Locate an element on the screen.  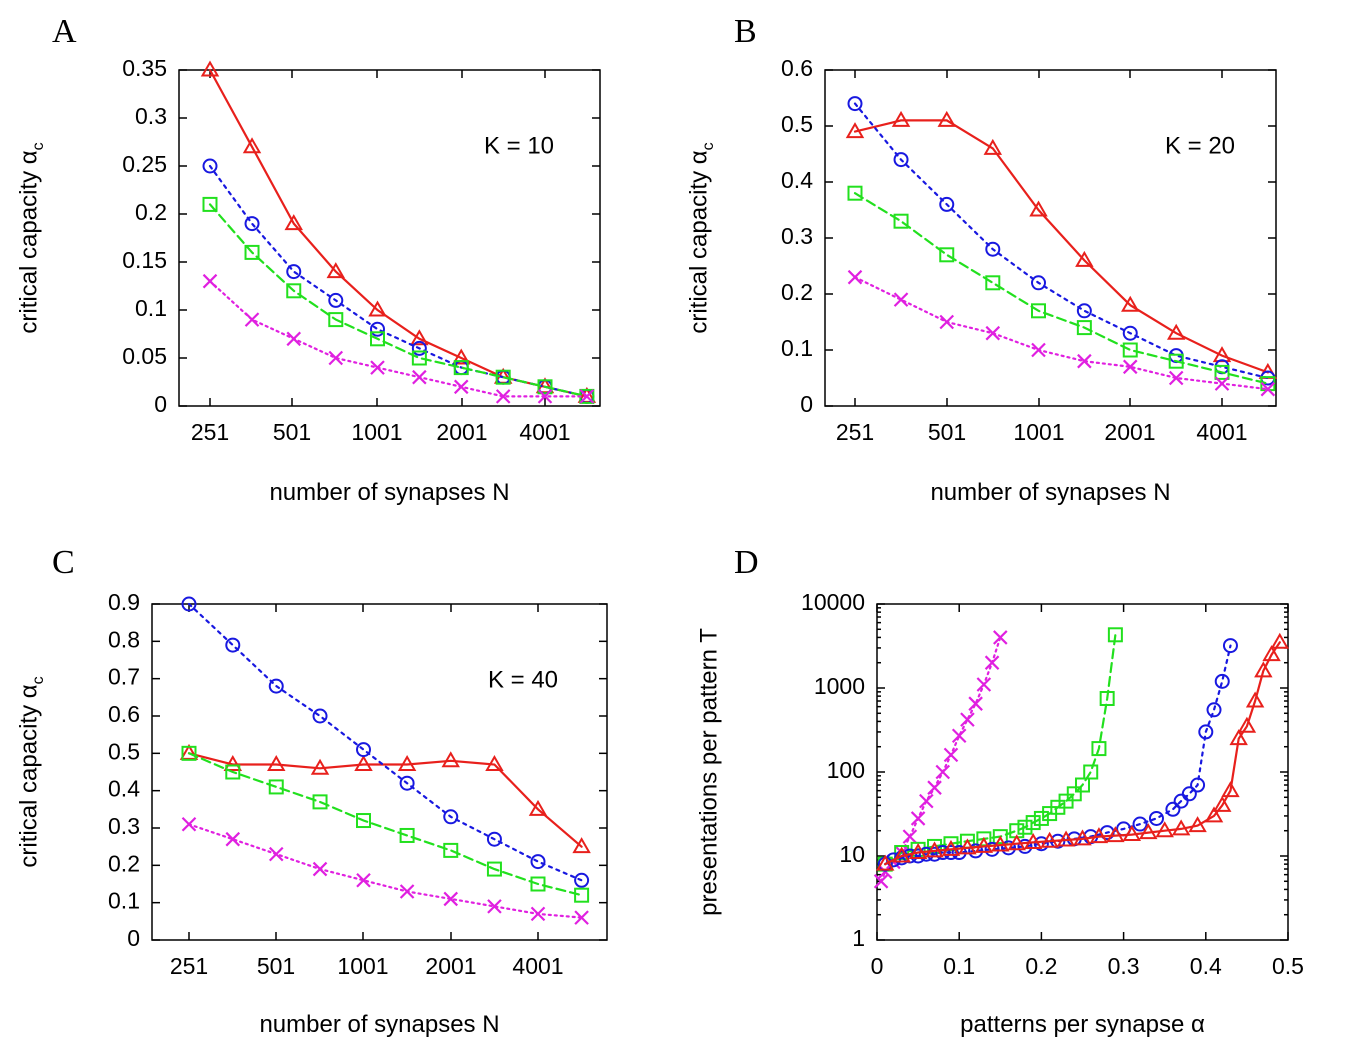
x-tick-label: 0.1 is located at coordinates (959, 966).